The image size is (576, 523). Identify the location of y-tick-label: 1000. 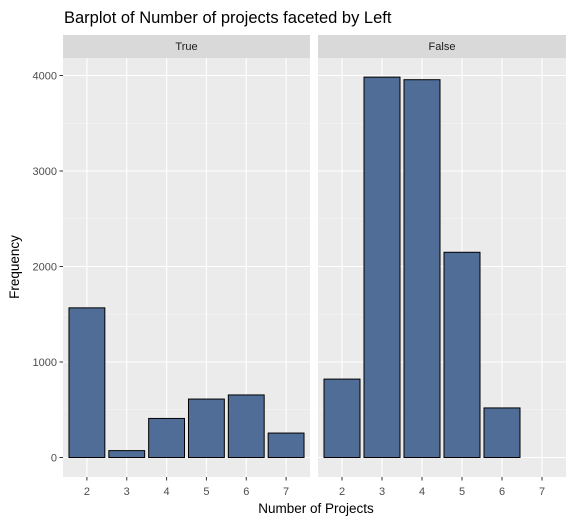
(45, 363).